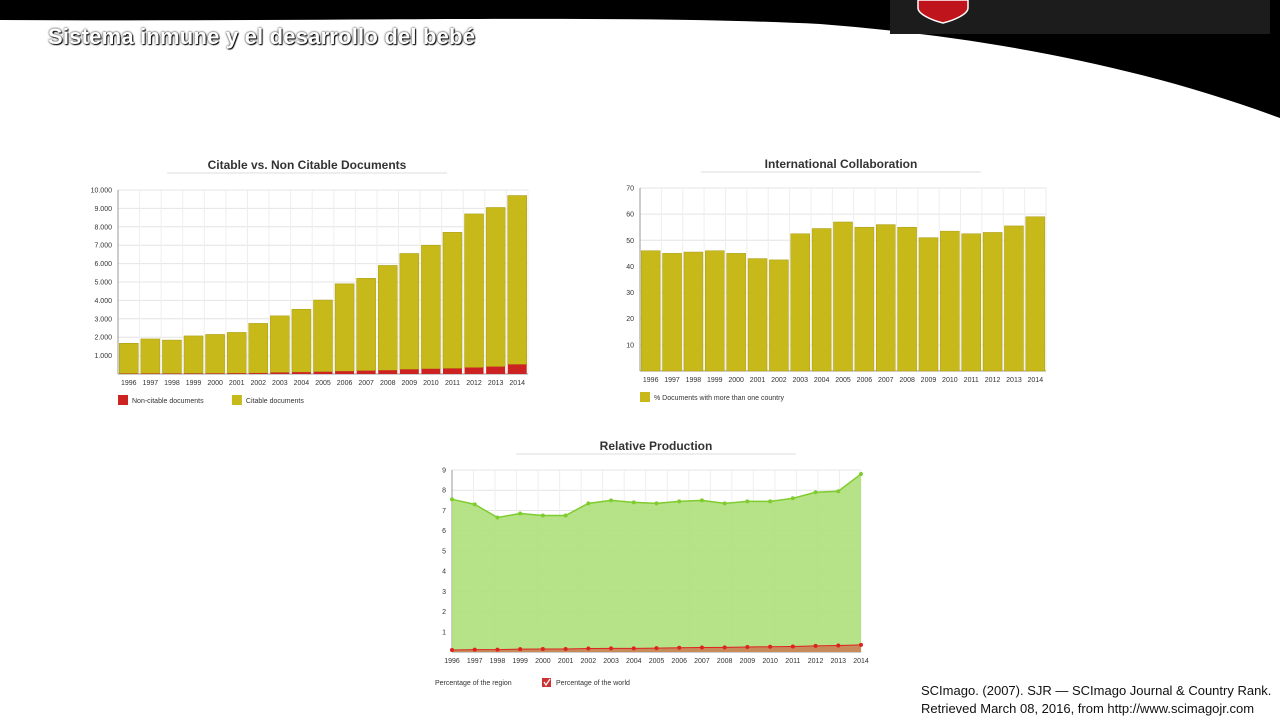 The width and height of the screenshot is (1280, 720). What do you see at coordinates (630, 215) in the screenshot?
I see `collab-ytick-label: 60` at bounding box center [630, 215].